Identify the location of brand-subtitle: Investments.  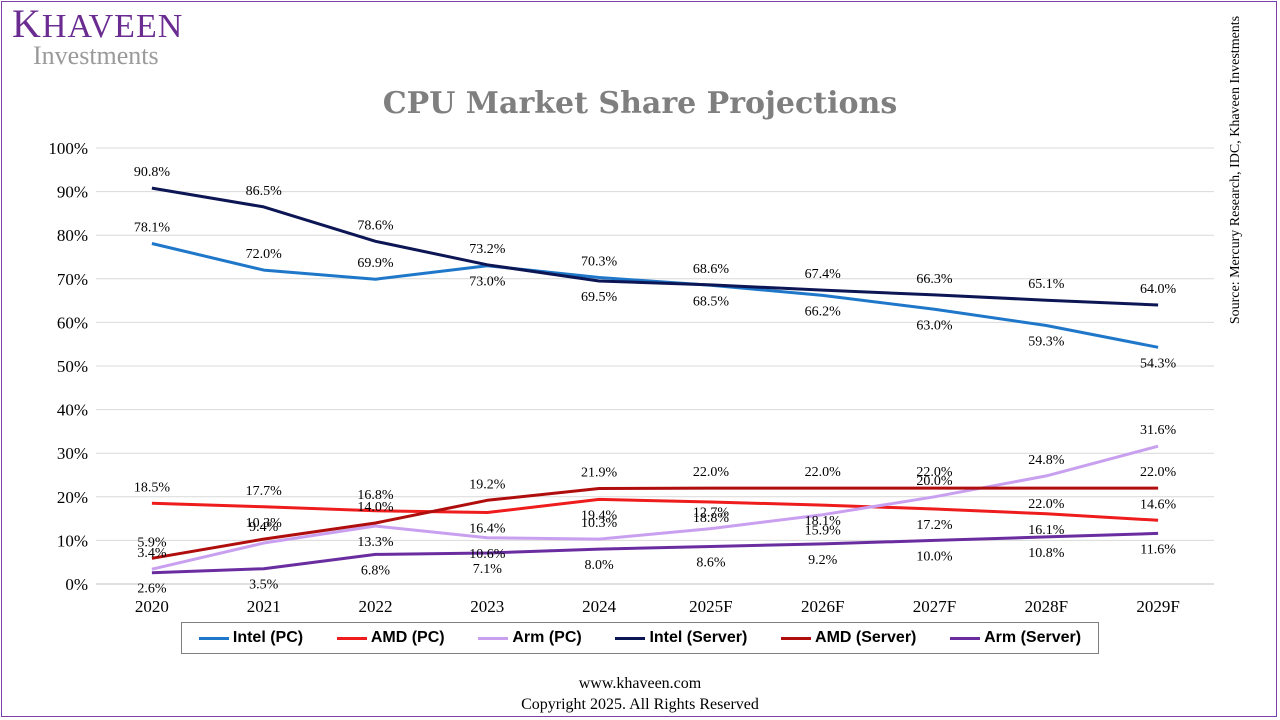
(96, 55).